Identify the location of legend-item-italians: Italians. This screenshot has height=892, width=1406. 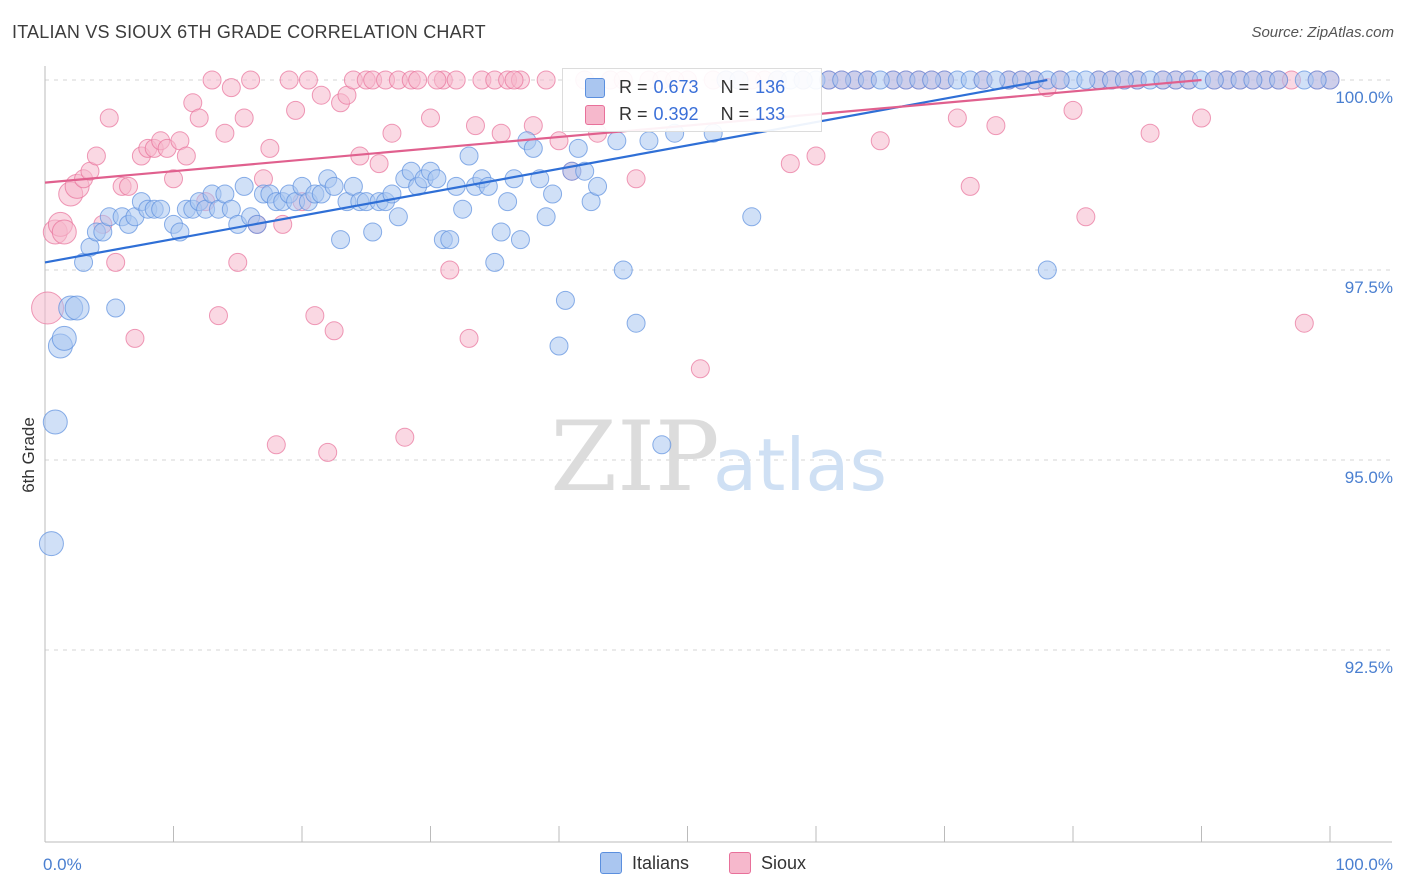
(644, 863).